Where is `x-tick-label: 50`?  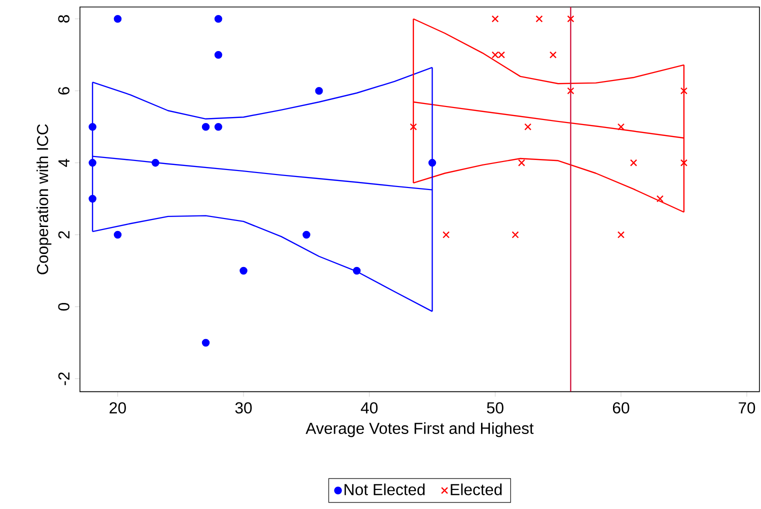
x-tick-label: 50 is located at coordinates (495, 408).